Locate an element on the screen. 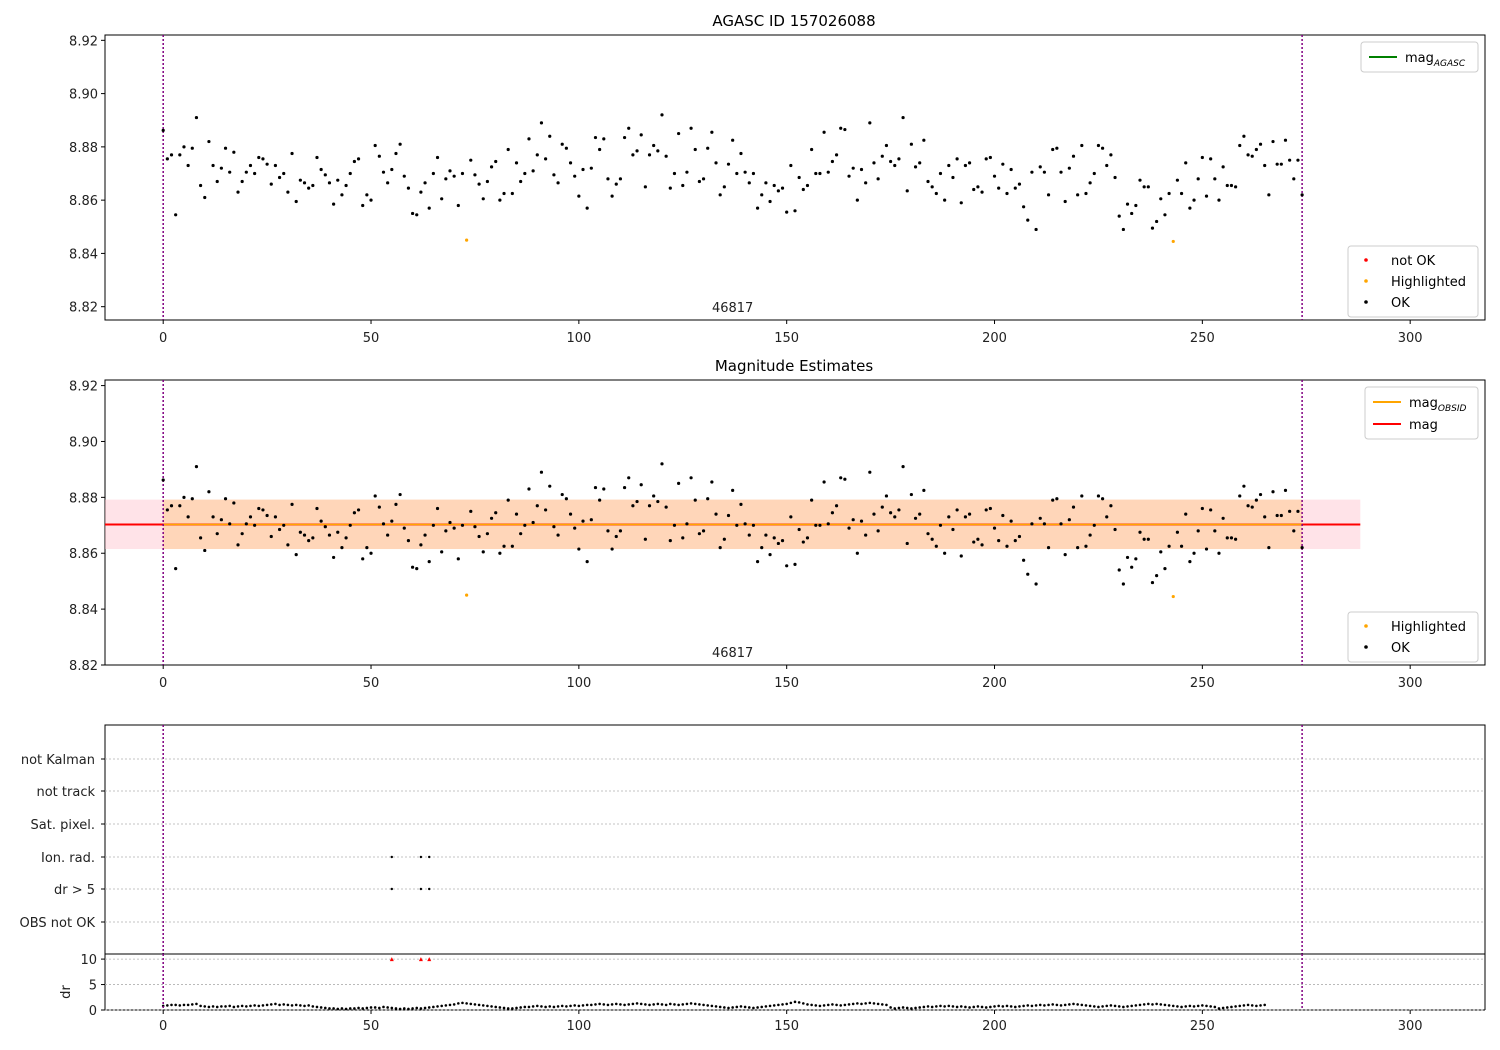  panel1-ytick-label: 8.82 is located at coordinates (83, 308).